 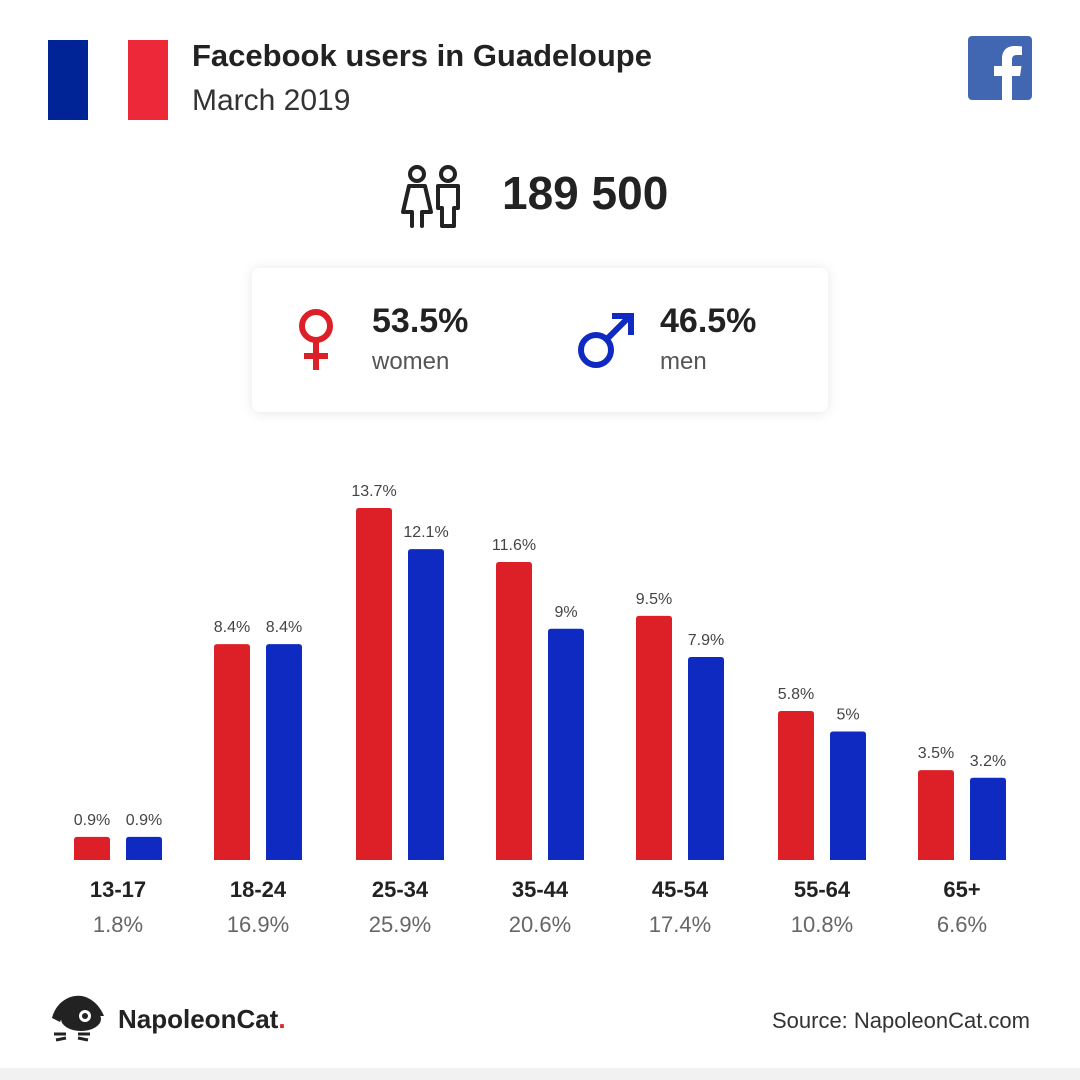 I want to click on women-label: women, so click(x=411, y=361).